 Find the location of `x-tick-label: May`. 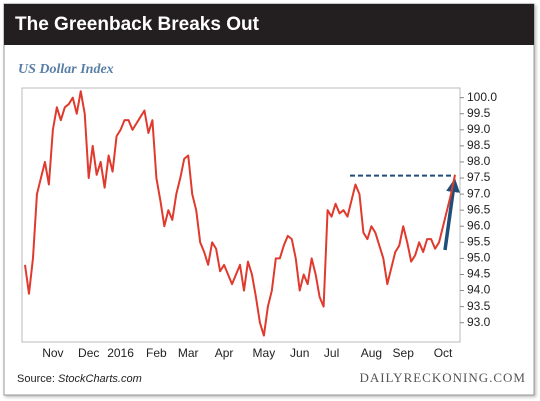

x-tick-label: May is located at coordinates (264, 353).